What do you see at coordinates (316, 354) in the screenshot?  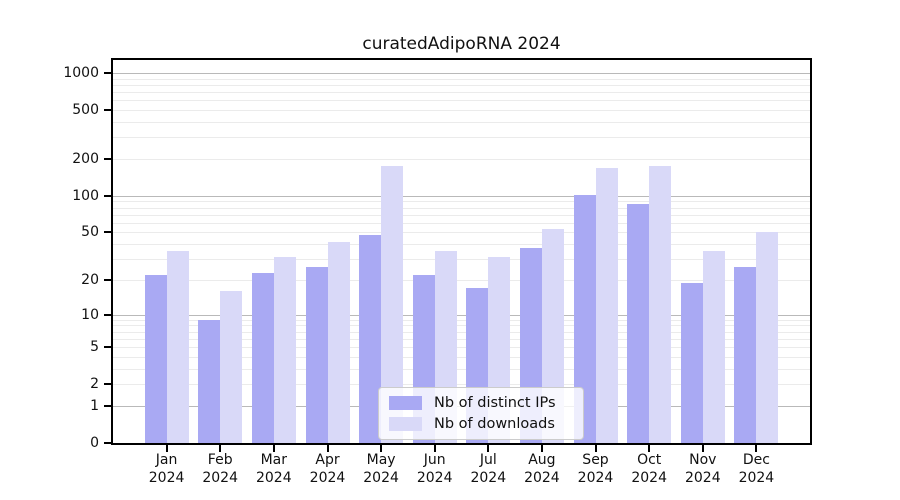 I see `bar-apr-distinct-ips` at bounding box center [316, 354].